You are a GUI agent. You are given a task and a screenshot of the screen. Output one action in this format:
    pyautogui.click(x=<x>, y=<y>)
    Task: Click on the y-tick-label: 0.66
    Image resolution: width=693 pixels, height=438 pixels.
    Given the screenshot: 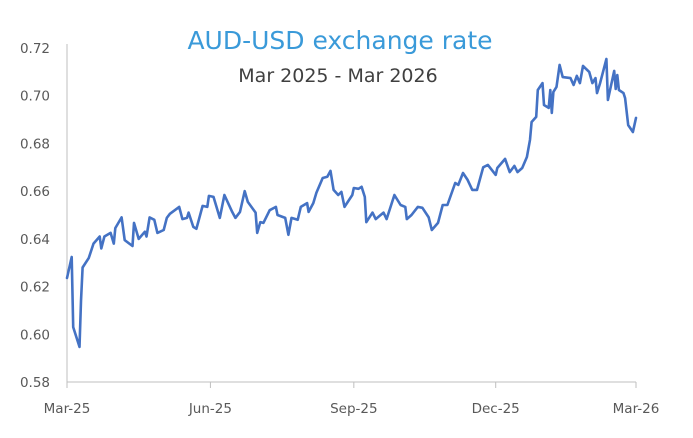 What is the action you would take?
    pyautogui.click(x=35, y=192)
    